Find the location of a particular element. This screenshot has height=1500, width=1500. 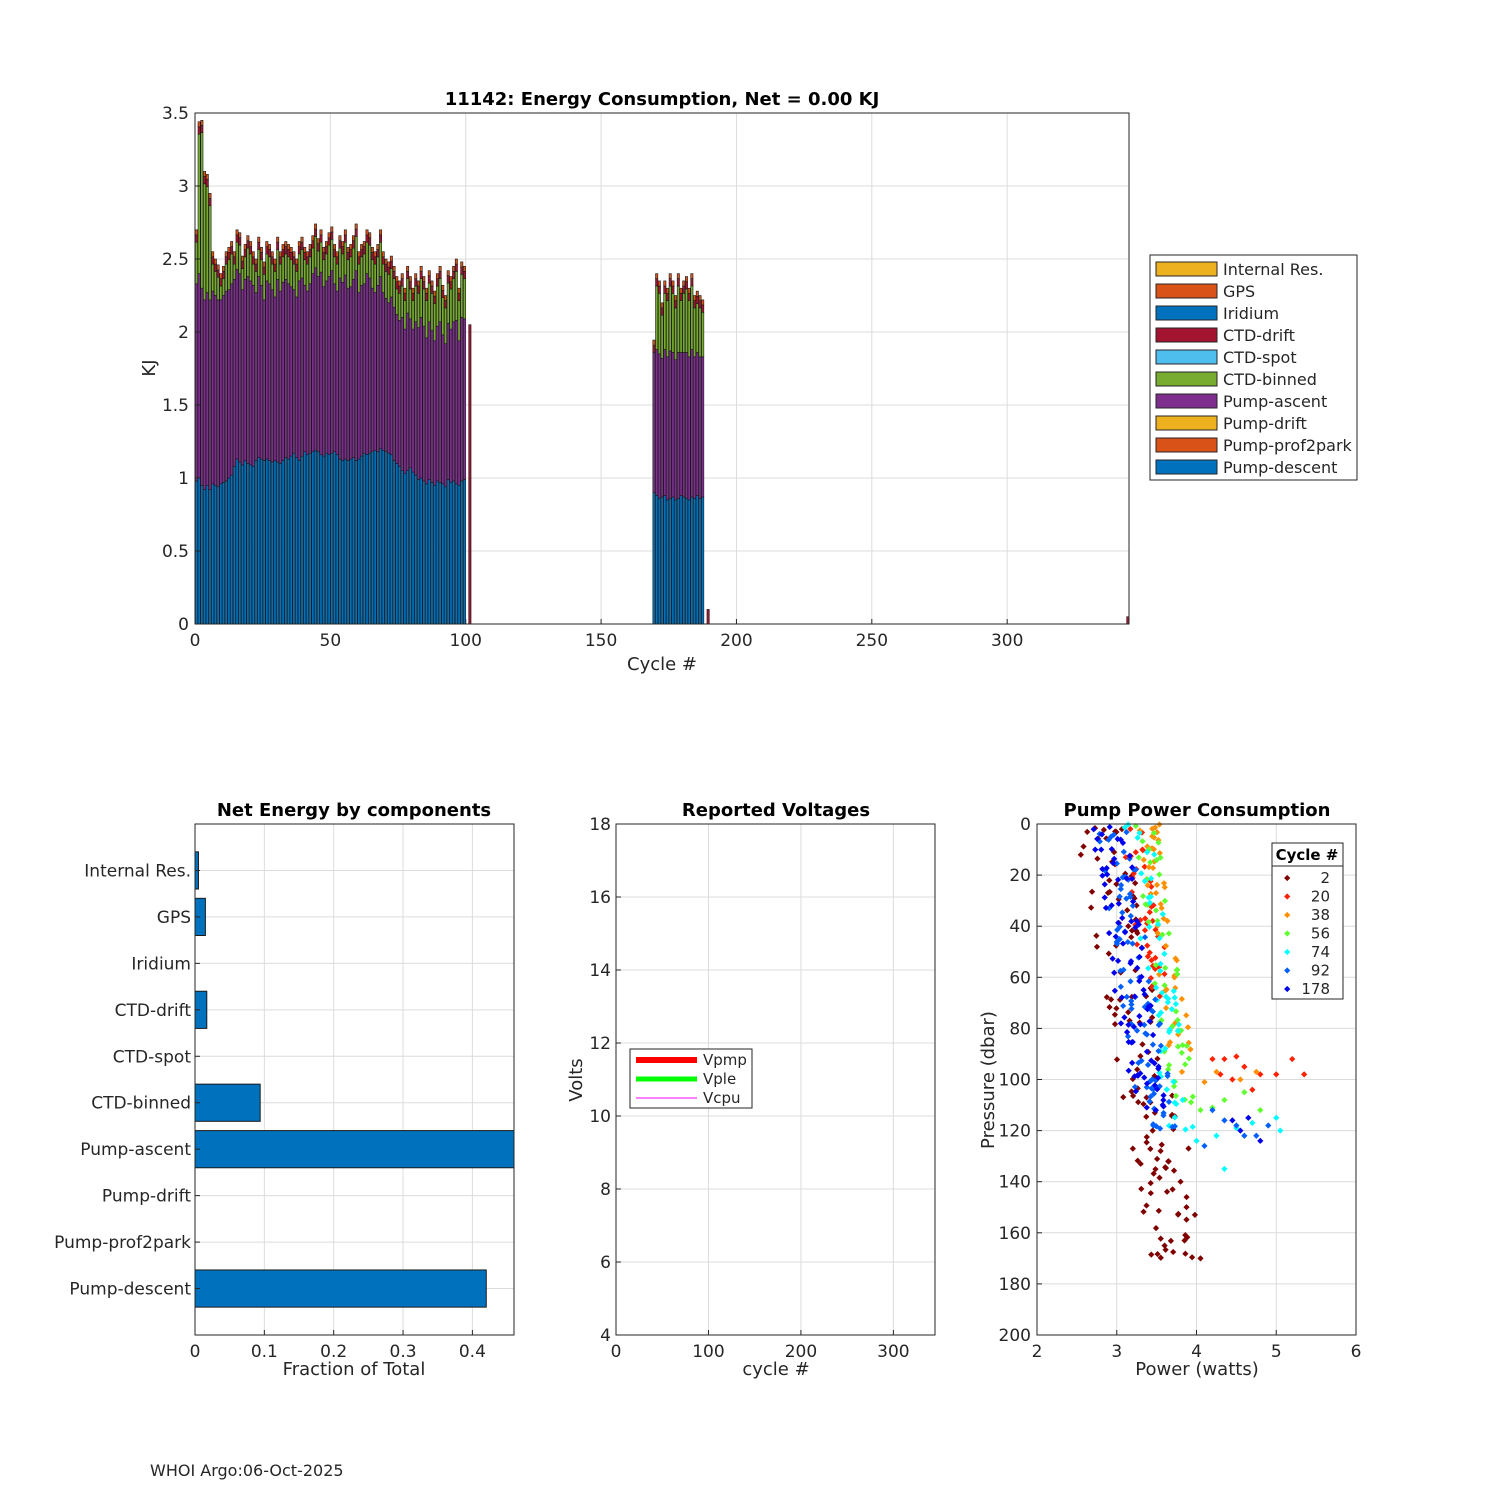

components-category-label: Pump-ascent is located at coordinates (135, 1150).